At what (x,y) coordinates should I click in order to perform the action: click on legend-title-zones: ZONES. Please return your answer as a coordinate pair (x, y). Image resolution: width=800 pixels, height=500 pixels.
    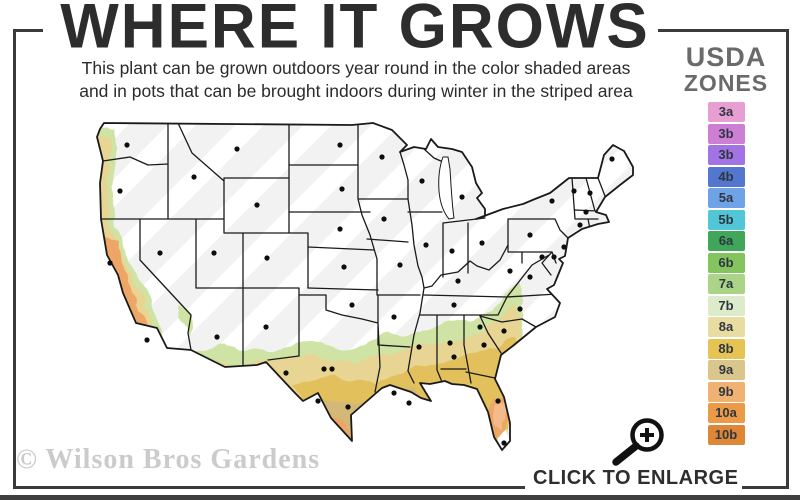
    Looking at the image, I should click on (726, 83).